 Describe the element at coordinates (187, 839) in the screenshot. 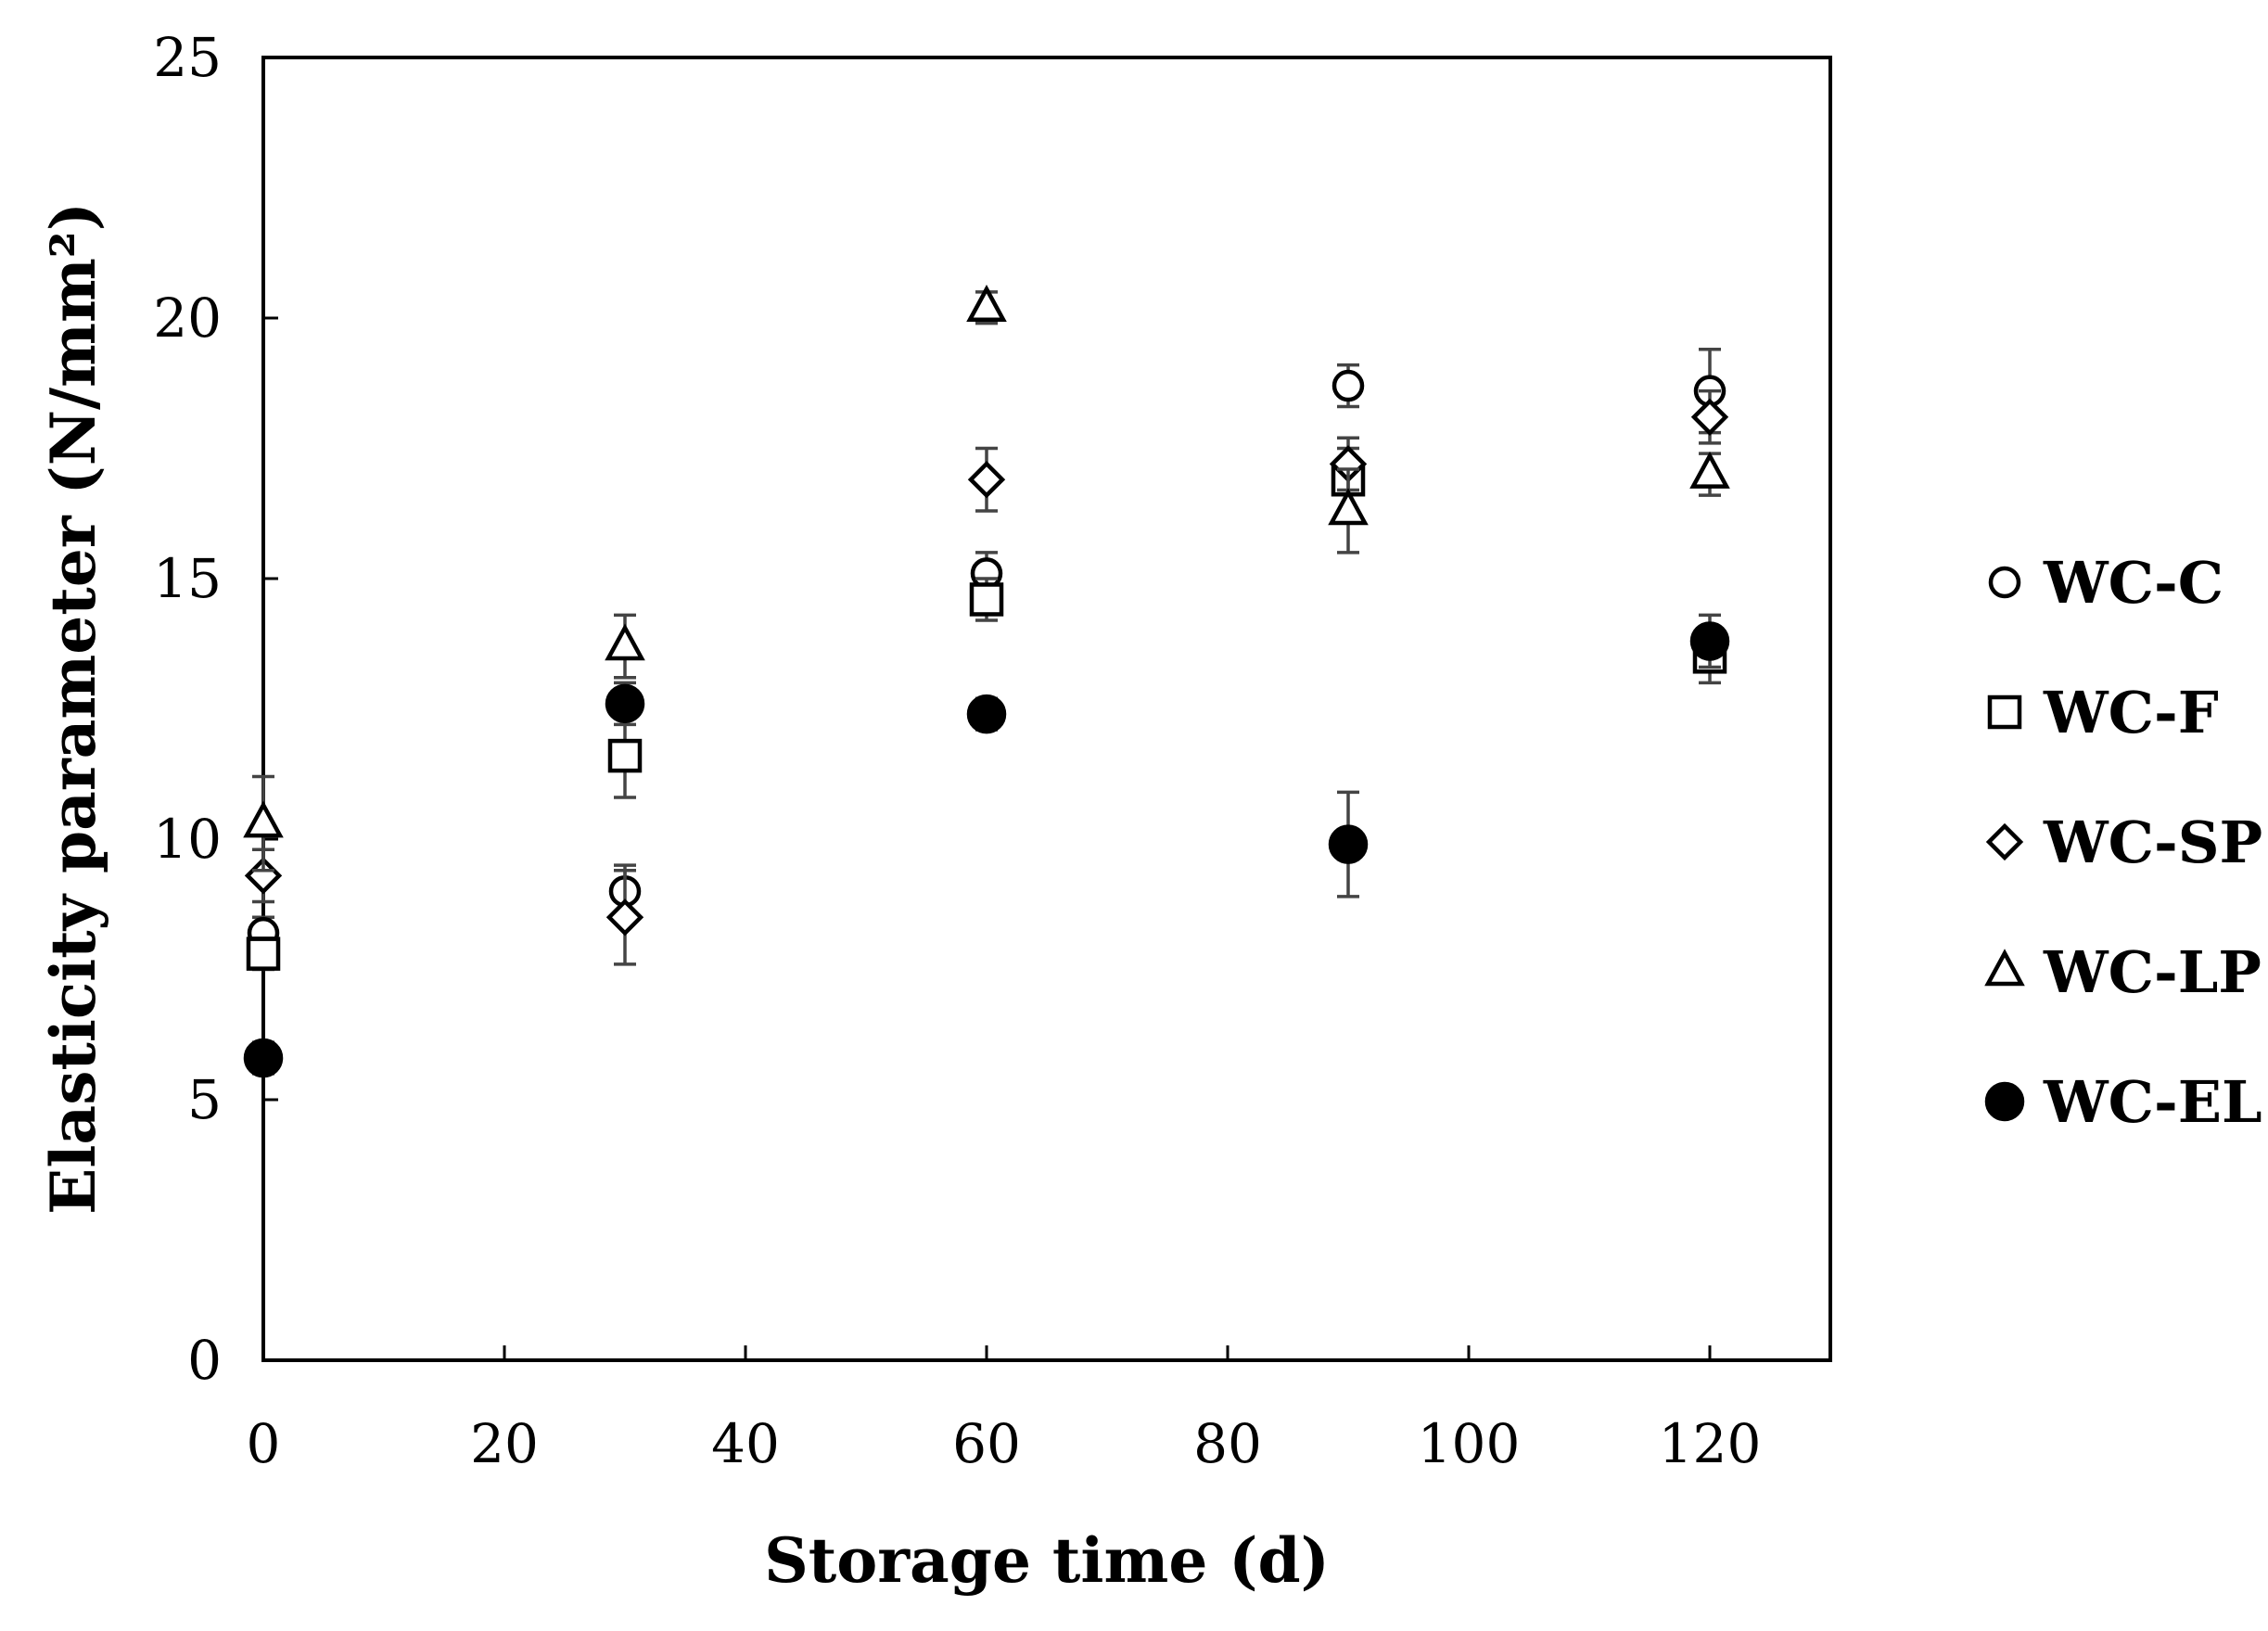

I see `y-tick-label: 10` at that location.